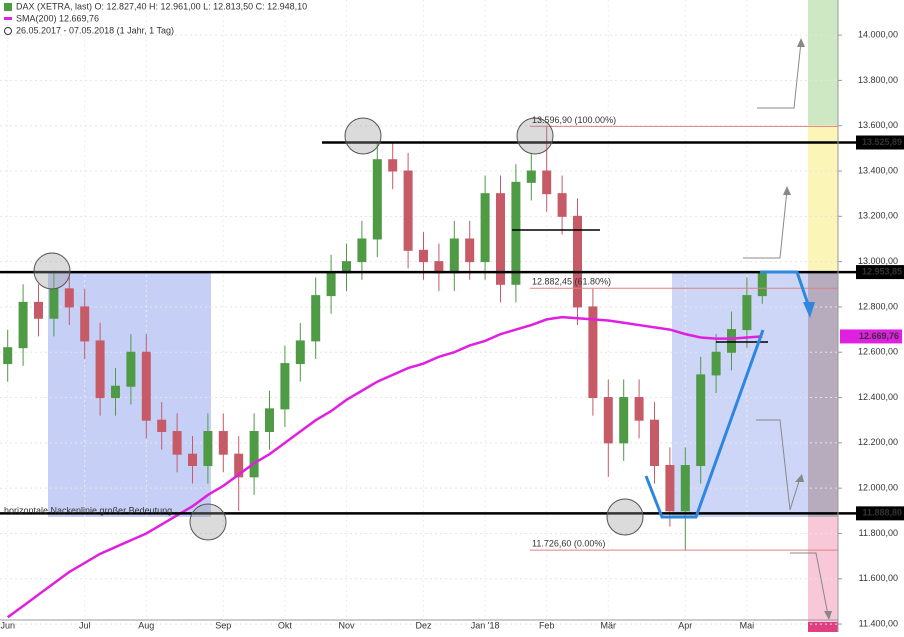  I want to click on y-tick-label: 13.000,00, so click(878, 261).